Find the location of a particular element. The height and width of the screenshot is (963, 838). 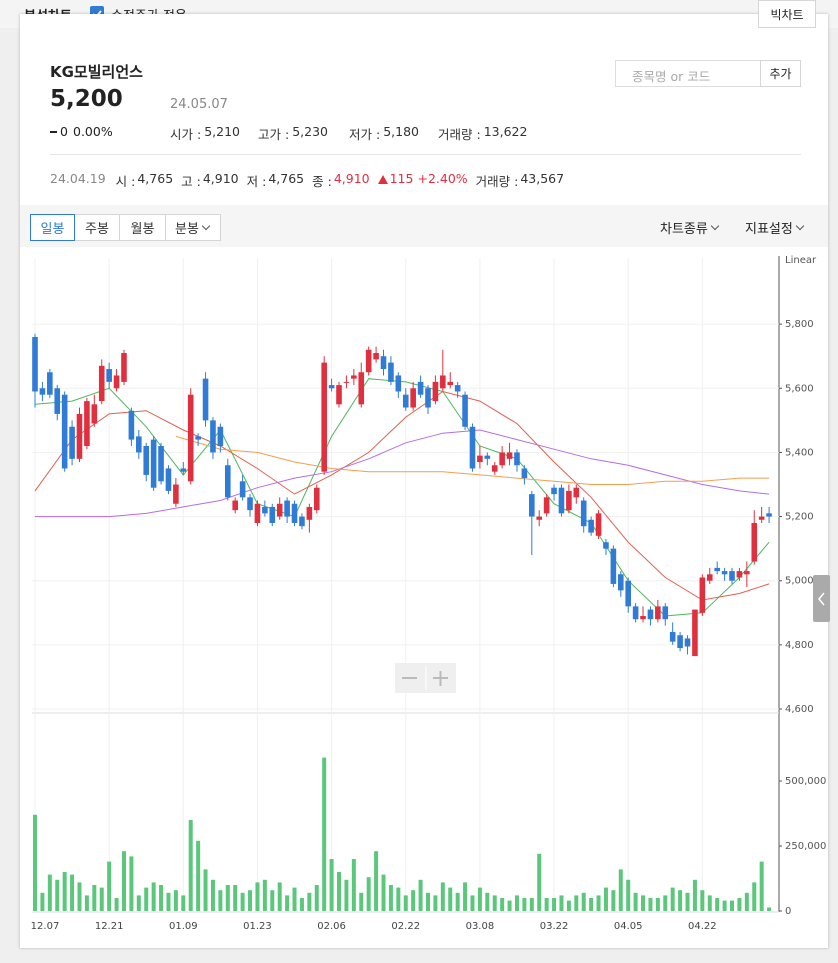

x-tick-label: 12.21 is located at coordinates (109, 926).